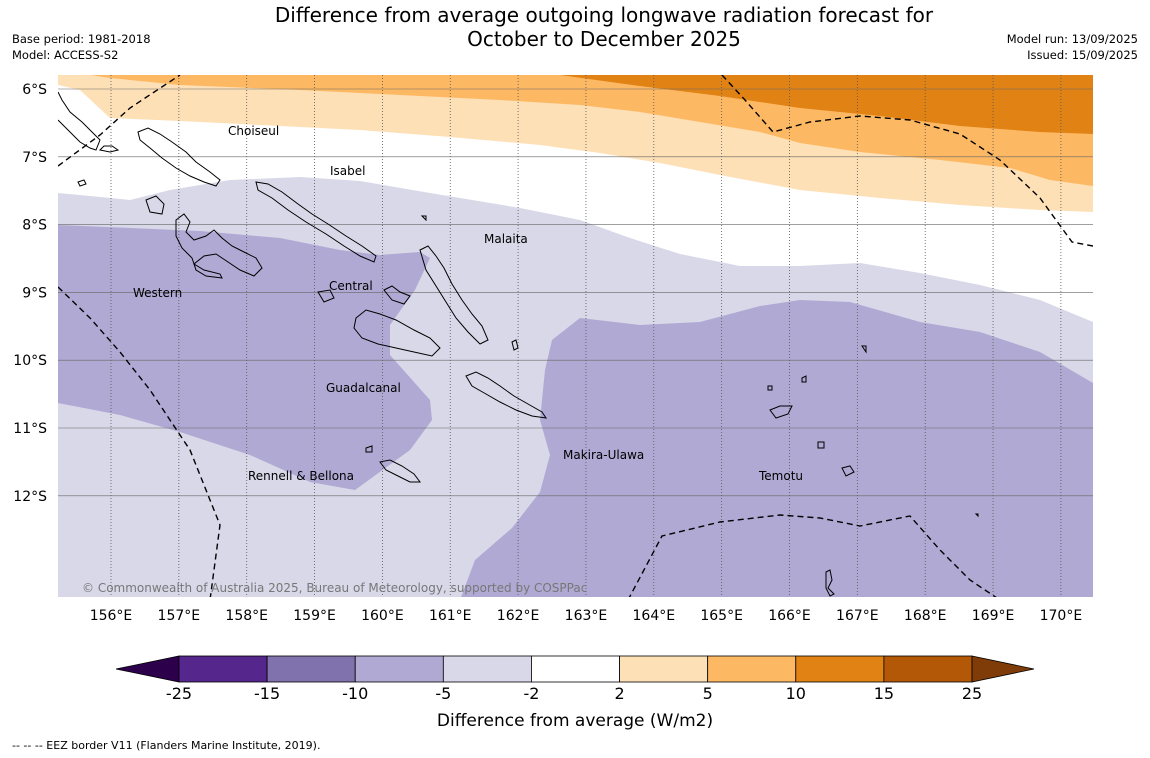 The image size is (1150, 758). What do you see at coordinates (157, 293) in the screenshot?
I see `label-western: Western` at bounding box center [157, 293].